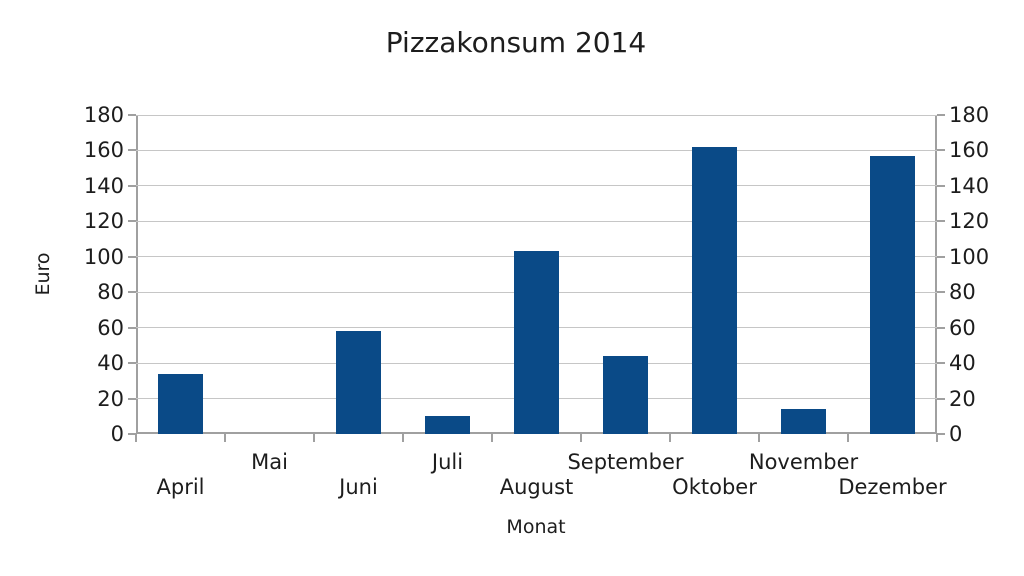 The image size is (1024, 576). I want to click on x-axis-title: Monat, so click(536, 527).